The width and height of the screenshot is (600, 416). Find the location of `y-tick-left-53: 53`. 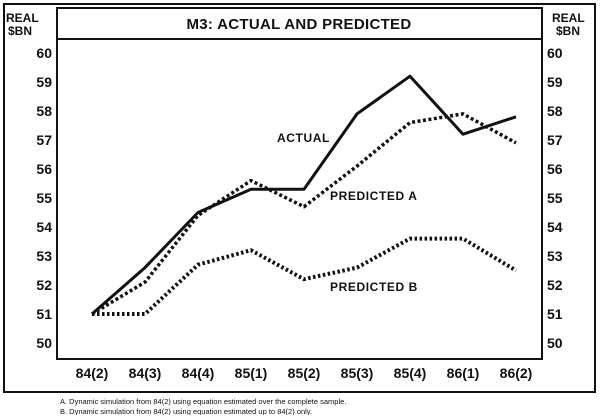

y-tick-left-53: 53 is located at coordinates (44, 256).